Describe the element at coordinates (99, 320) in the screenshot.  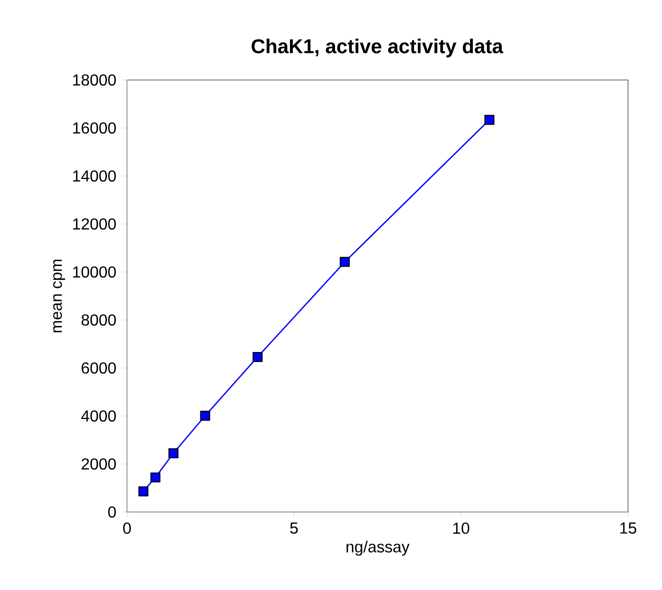
I see `y-tick-label: 8000` at that location.